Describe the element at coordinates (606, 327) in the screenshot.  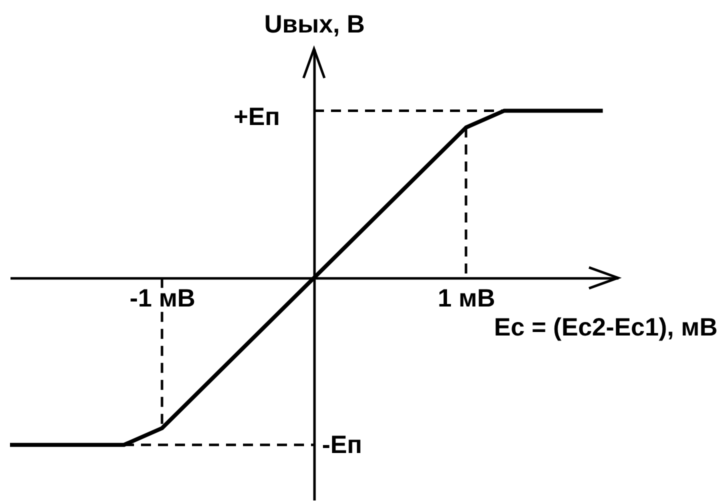
I see `x-axis-title: Eс = (Eс2-Eс1), мВ` at that location.